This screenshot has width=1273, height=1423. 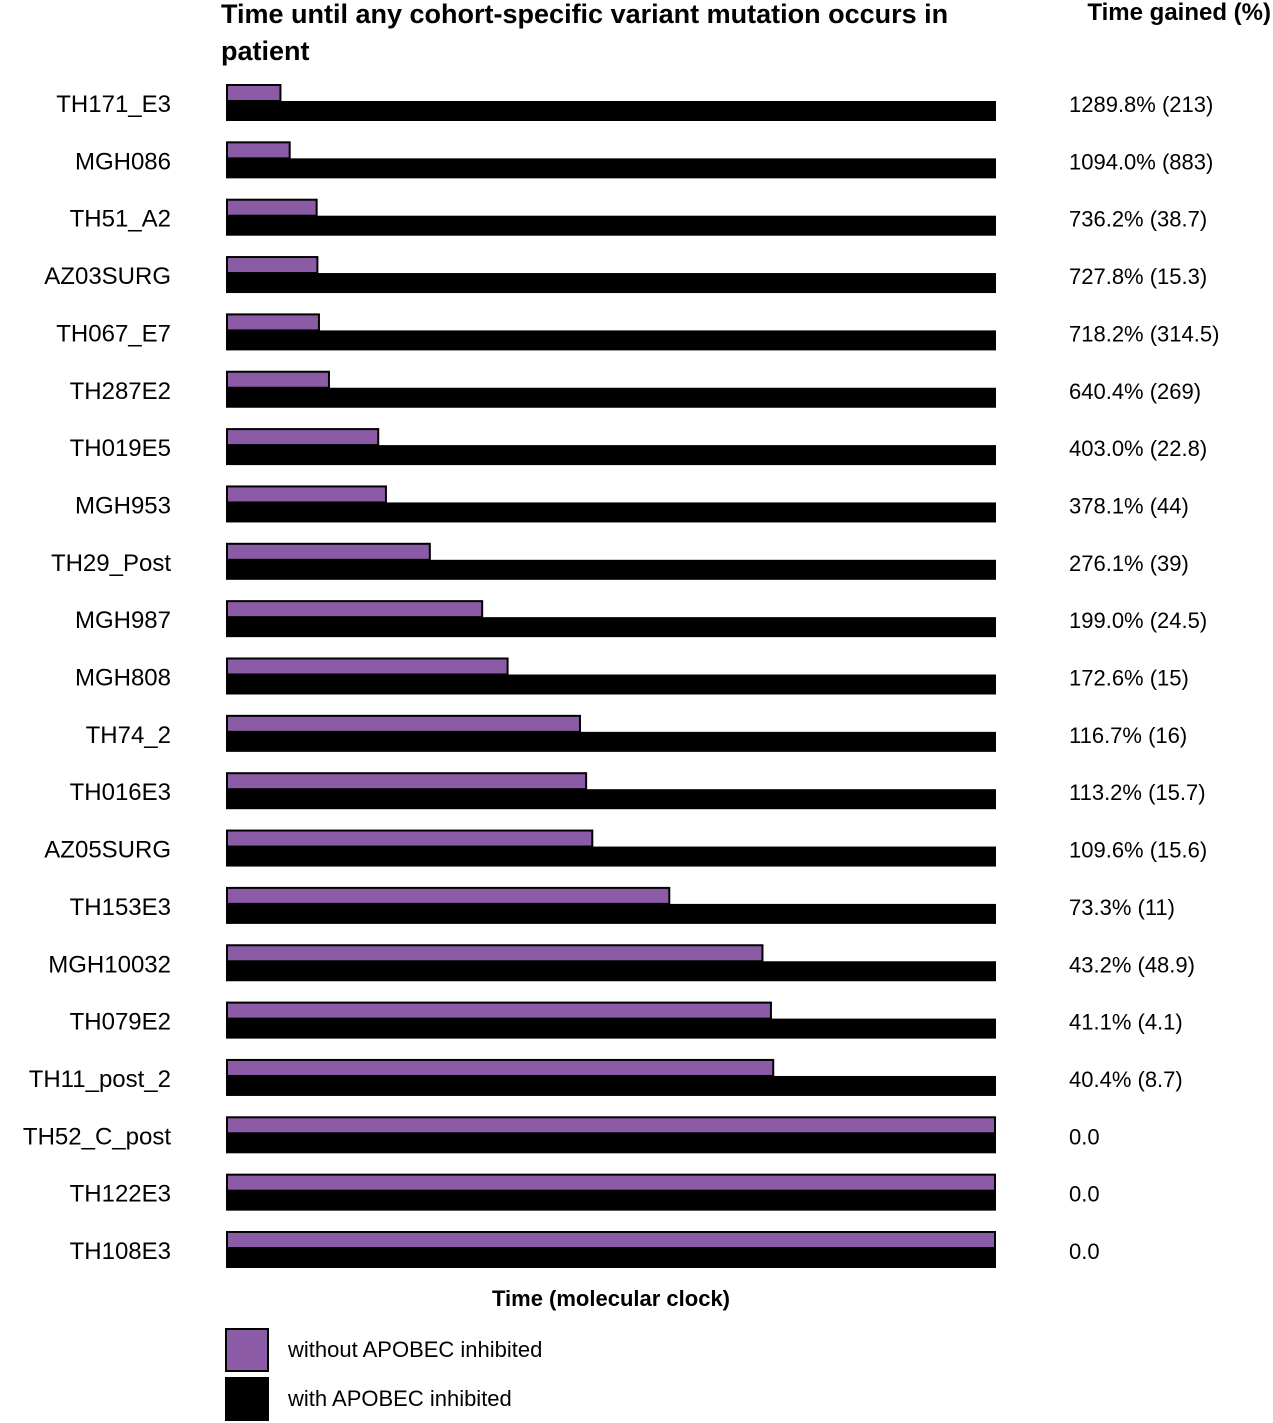 What do you see at coordinates (611, 1028) in the screenshot?
I see `bar-with-apobec-th079e2` at bounding box center [611, 1028].